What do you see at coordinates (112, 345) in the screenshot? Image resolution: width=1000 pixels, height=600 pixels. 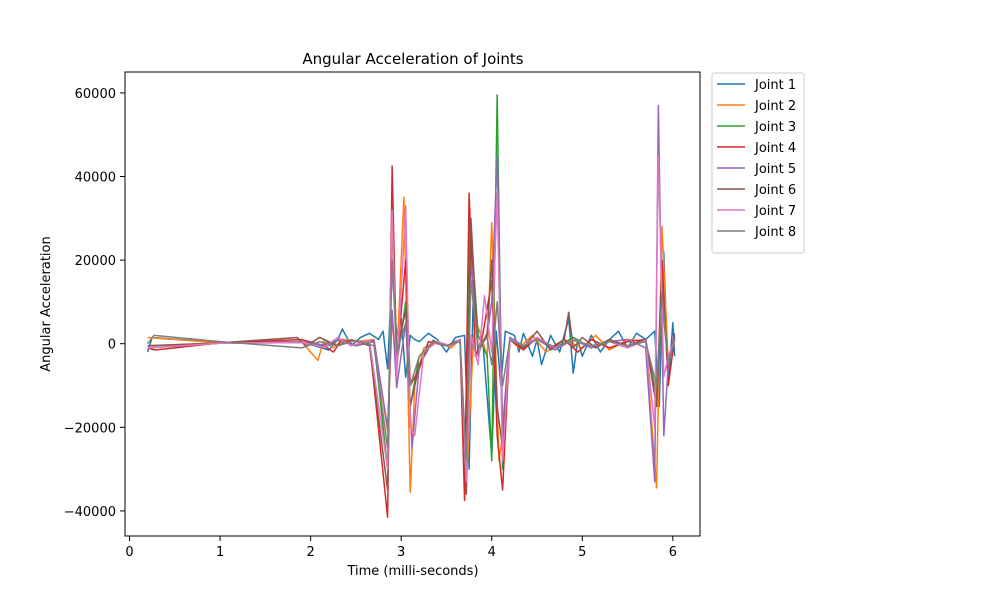 I see `y-tick-label: 0` at bounding box center [112, 345].